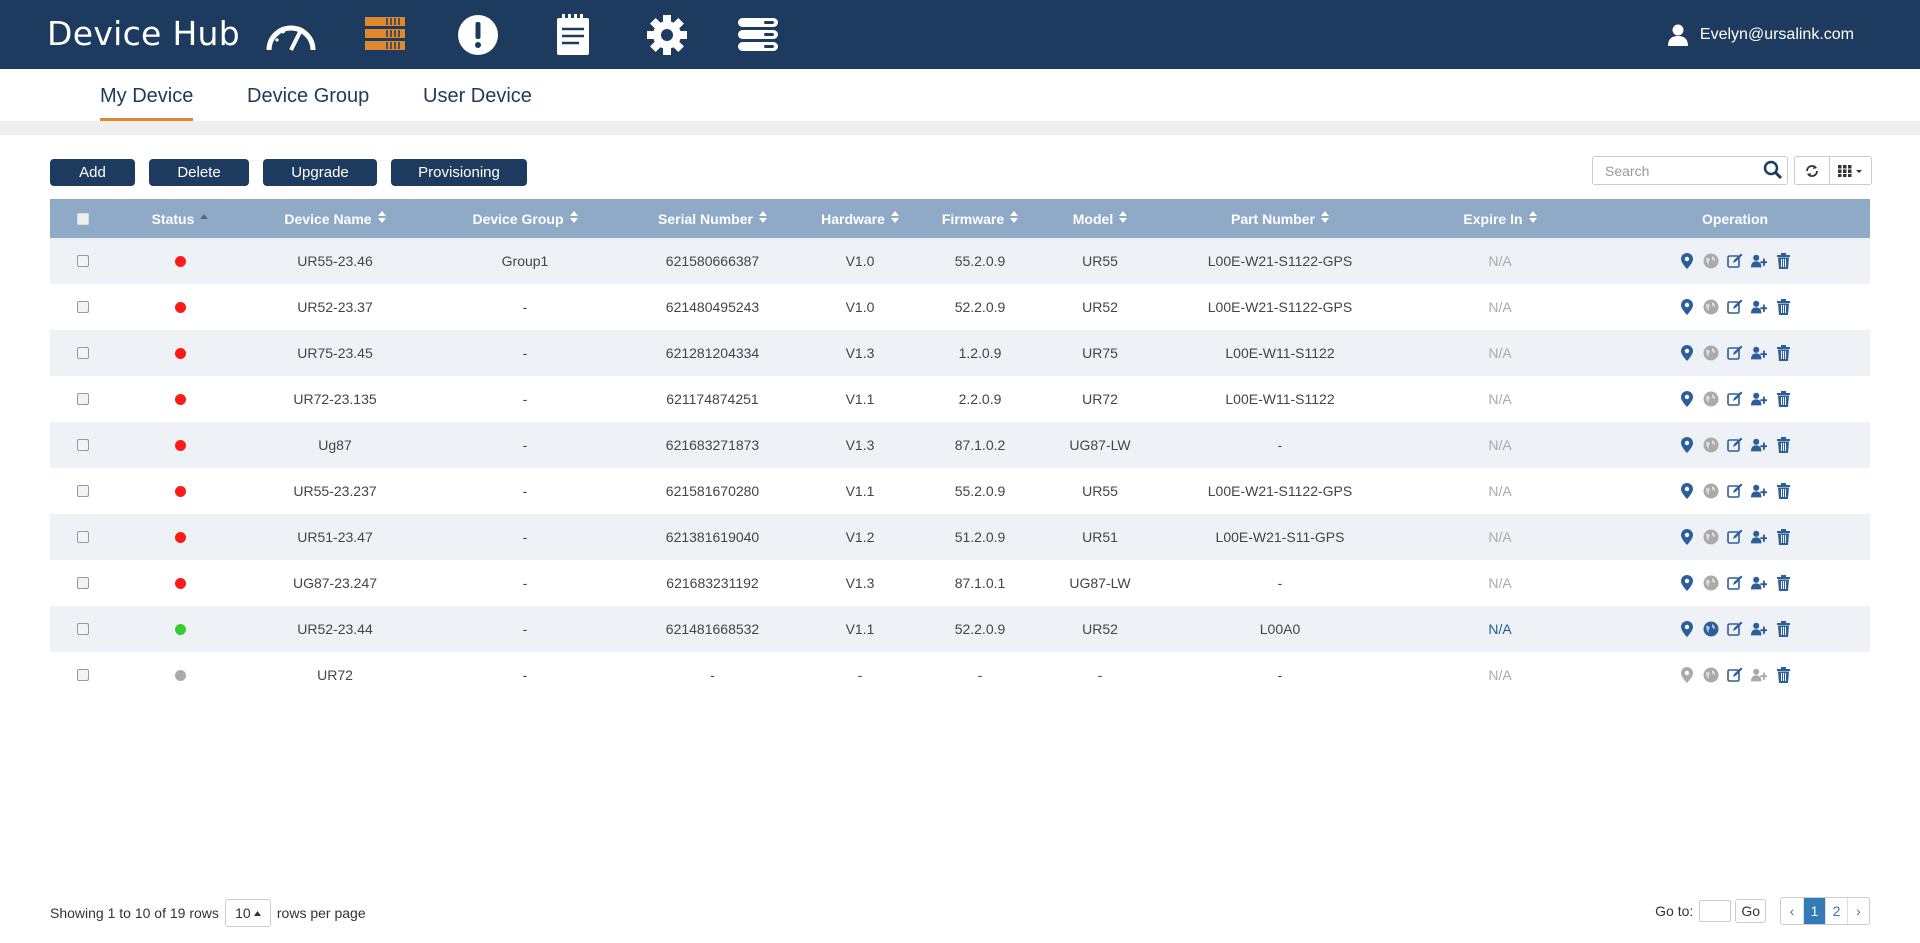  I want to click on settings-gear-icon, so click(667, 35).